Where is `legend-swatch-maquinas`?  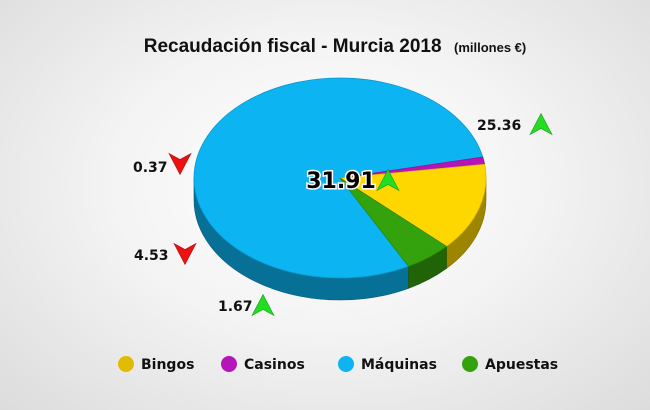
legend-swatch-maquinas is located at coordinates (346, 364).